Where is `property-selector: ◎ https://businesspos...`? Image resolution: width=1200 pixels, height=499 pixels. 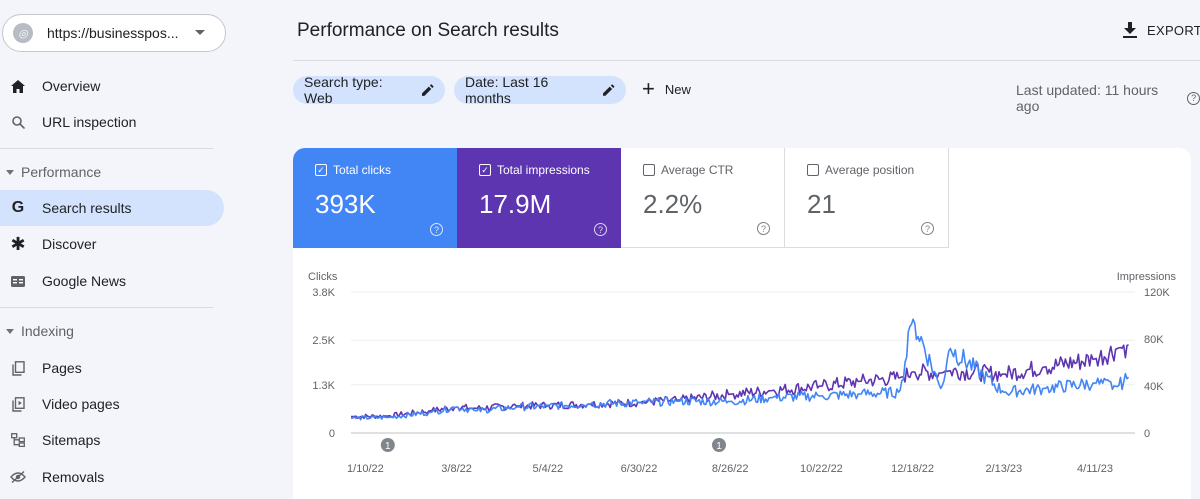
property-selector: ◎ https://businesspos... is located at coordinates (114, 33).